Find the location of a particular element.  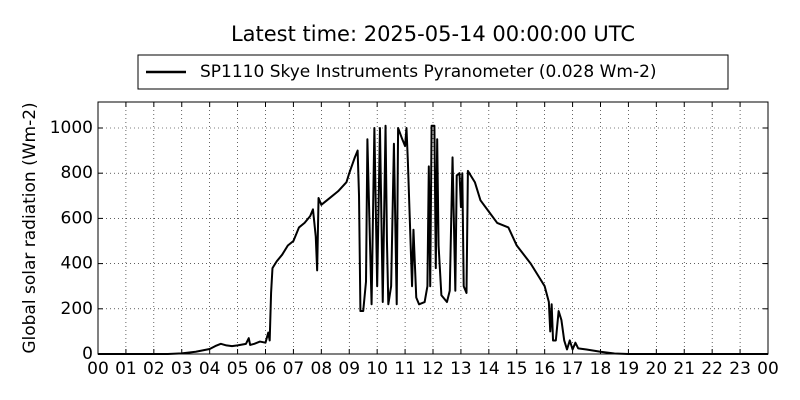

x-tick-label: 18 is located at coordinates (601, 369).